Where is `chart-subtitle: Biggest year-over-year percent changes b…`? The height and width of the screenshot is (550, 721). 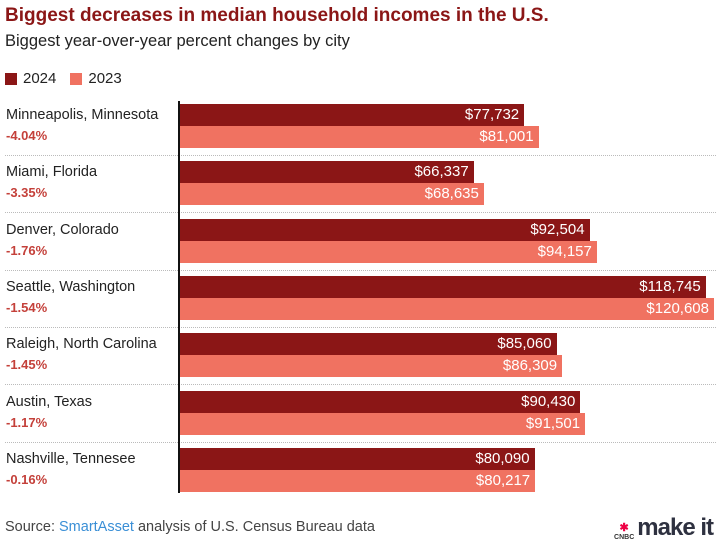
chart-subtitle: Biggest year-over-year percent changes b… is located at coordinates (177, 41).